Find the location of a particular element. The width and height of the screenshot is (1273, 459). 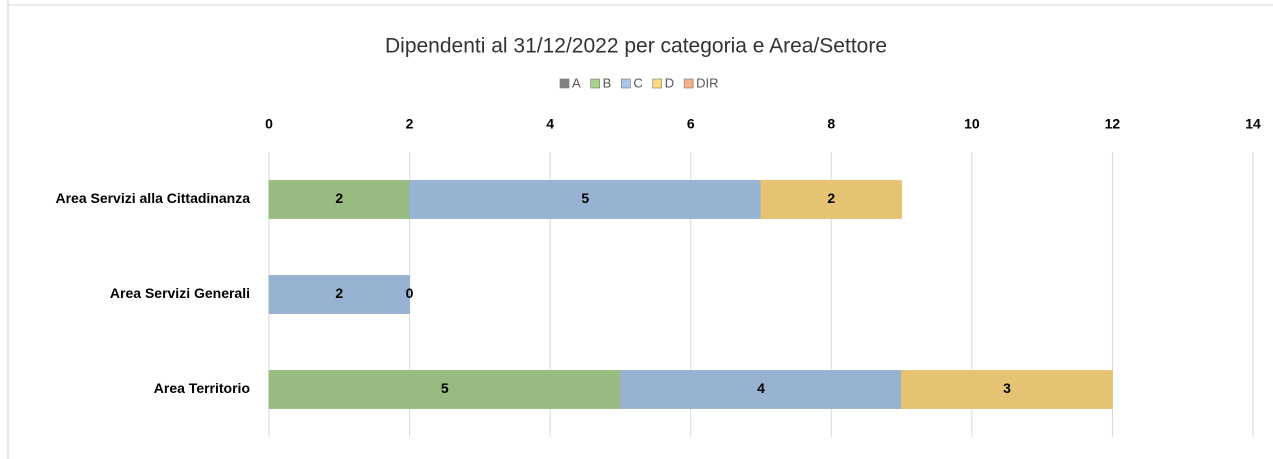

legend-label: C is located at coordinates (637, 82).